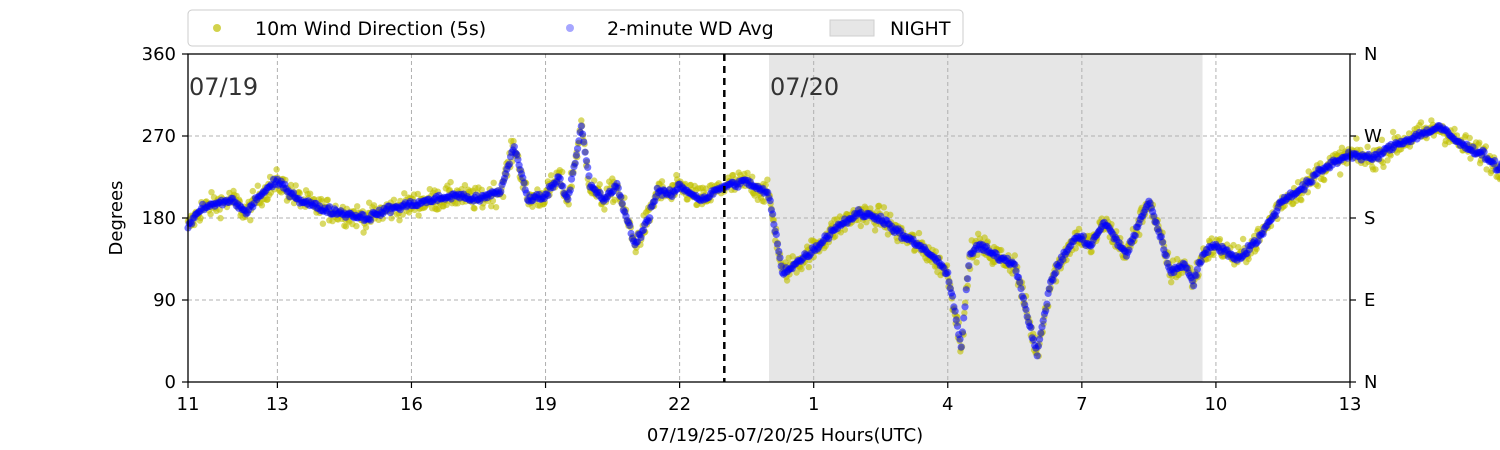  I want to click on x-axis-label: 07/19/25-07/20/25 Hours(UTC), so click(785, 435).